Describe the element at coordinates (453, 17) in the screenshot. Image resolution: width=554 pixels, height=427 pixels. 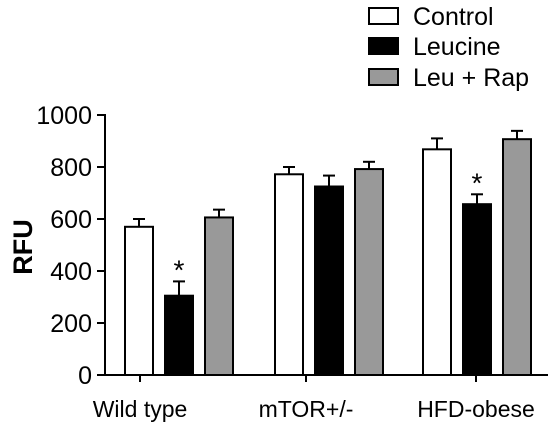
I see `legend-label: Control` at that location.